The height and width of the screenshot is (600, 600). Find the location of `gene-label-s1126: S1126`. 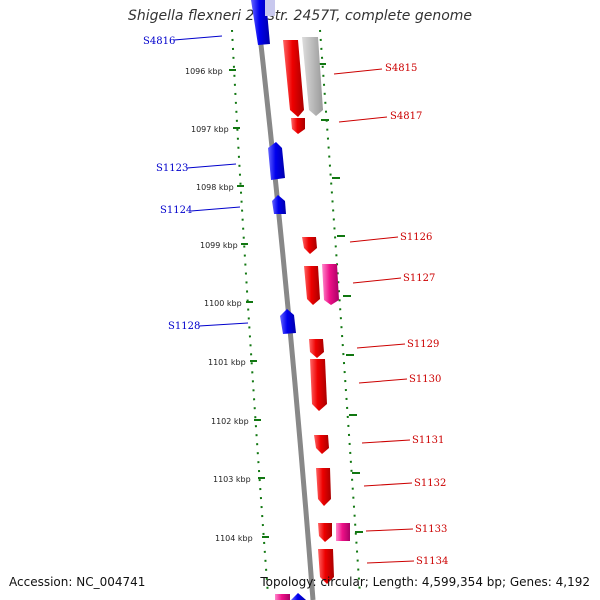

gene-label-s1126: S1126 is located at coordinates (416, 237).